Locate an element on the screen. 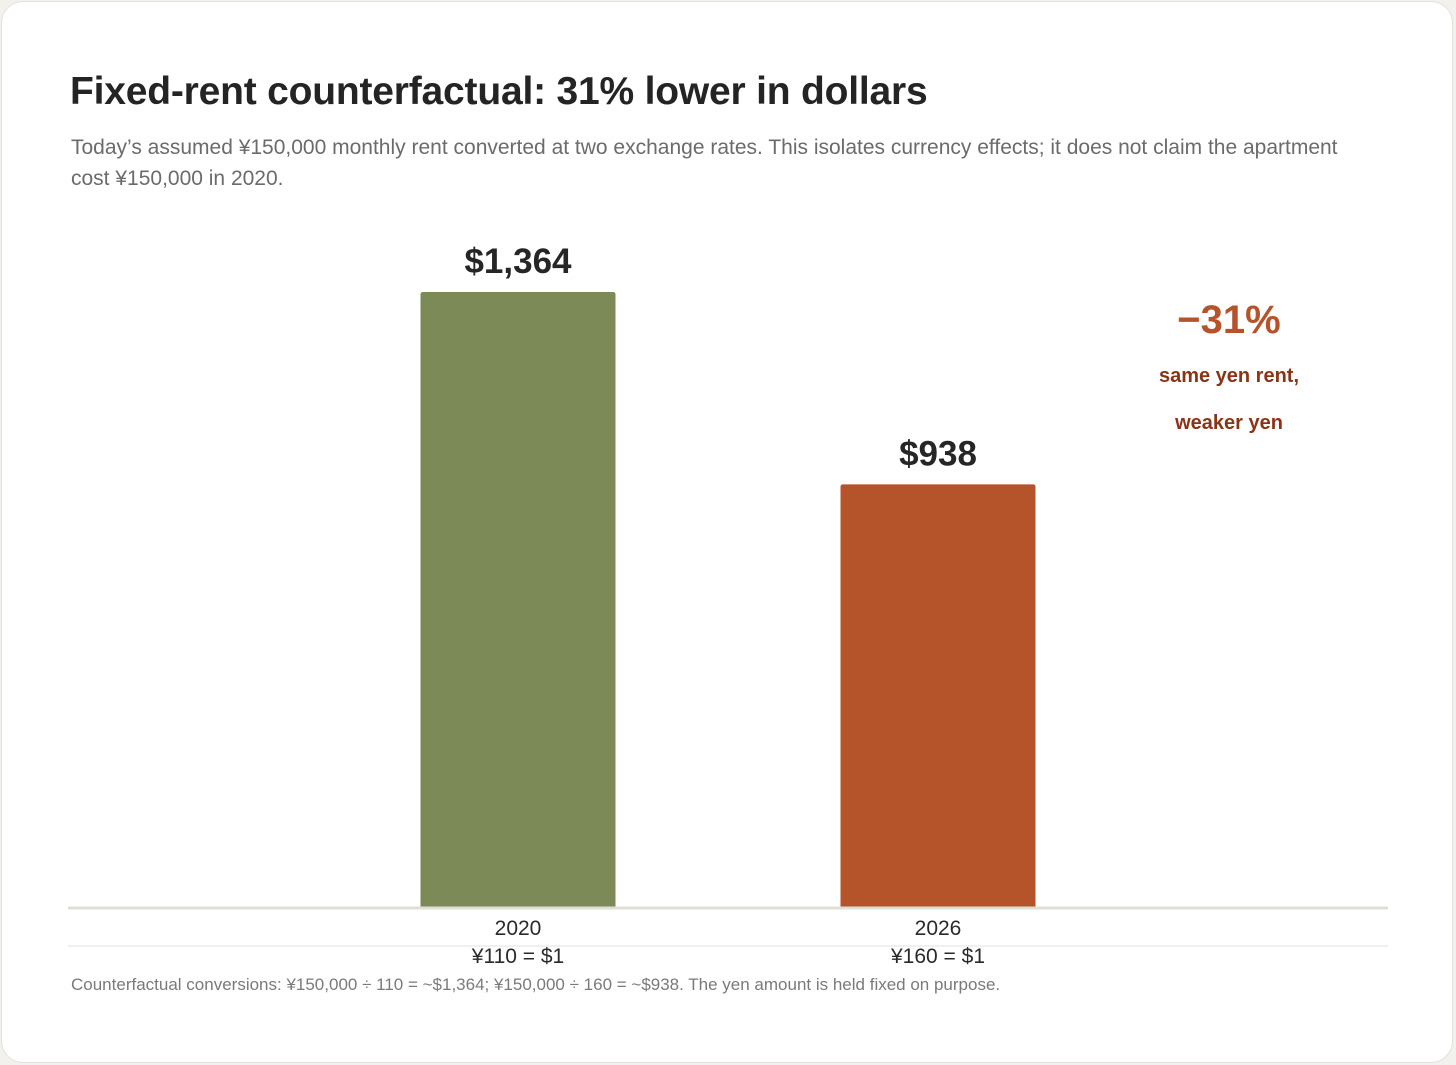 This screenshot has height=1065, width=1456. bar-2026 is located at coordinates (938, 696).